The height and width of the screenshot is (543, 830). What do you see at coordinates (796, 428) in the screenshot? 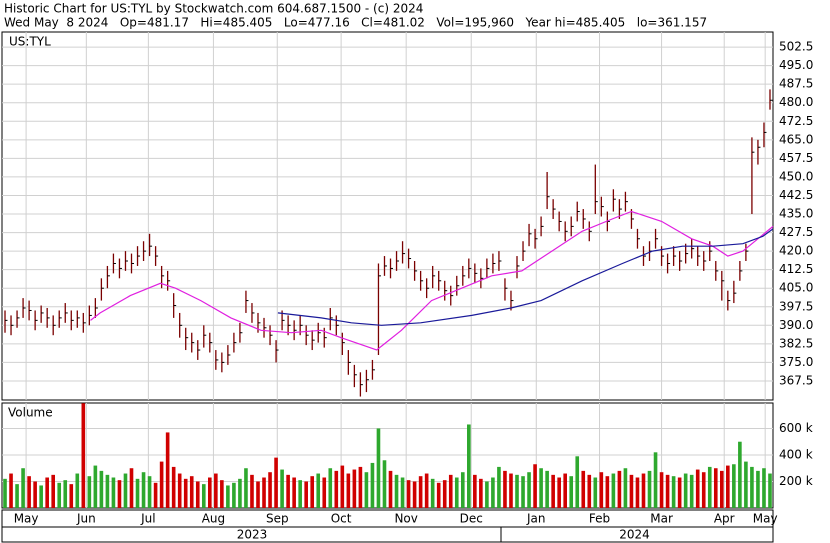
I see `y-tick-label: 600 k` at bounding box center [796, 428].